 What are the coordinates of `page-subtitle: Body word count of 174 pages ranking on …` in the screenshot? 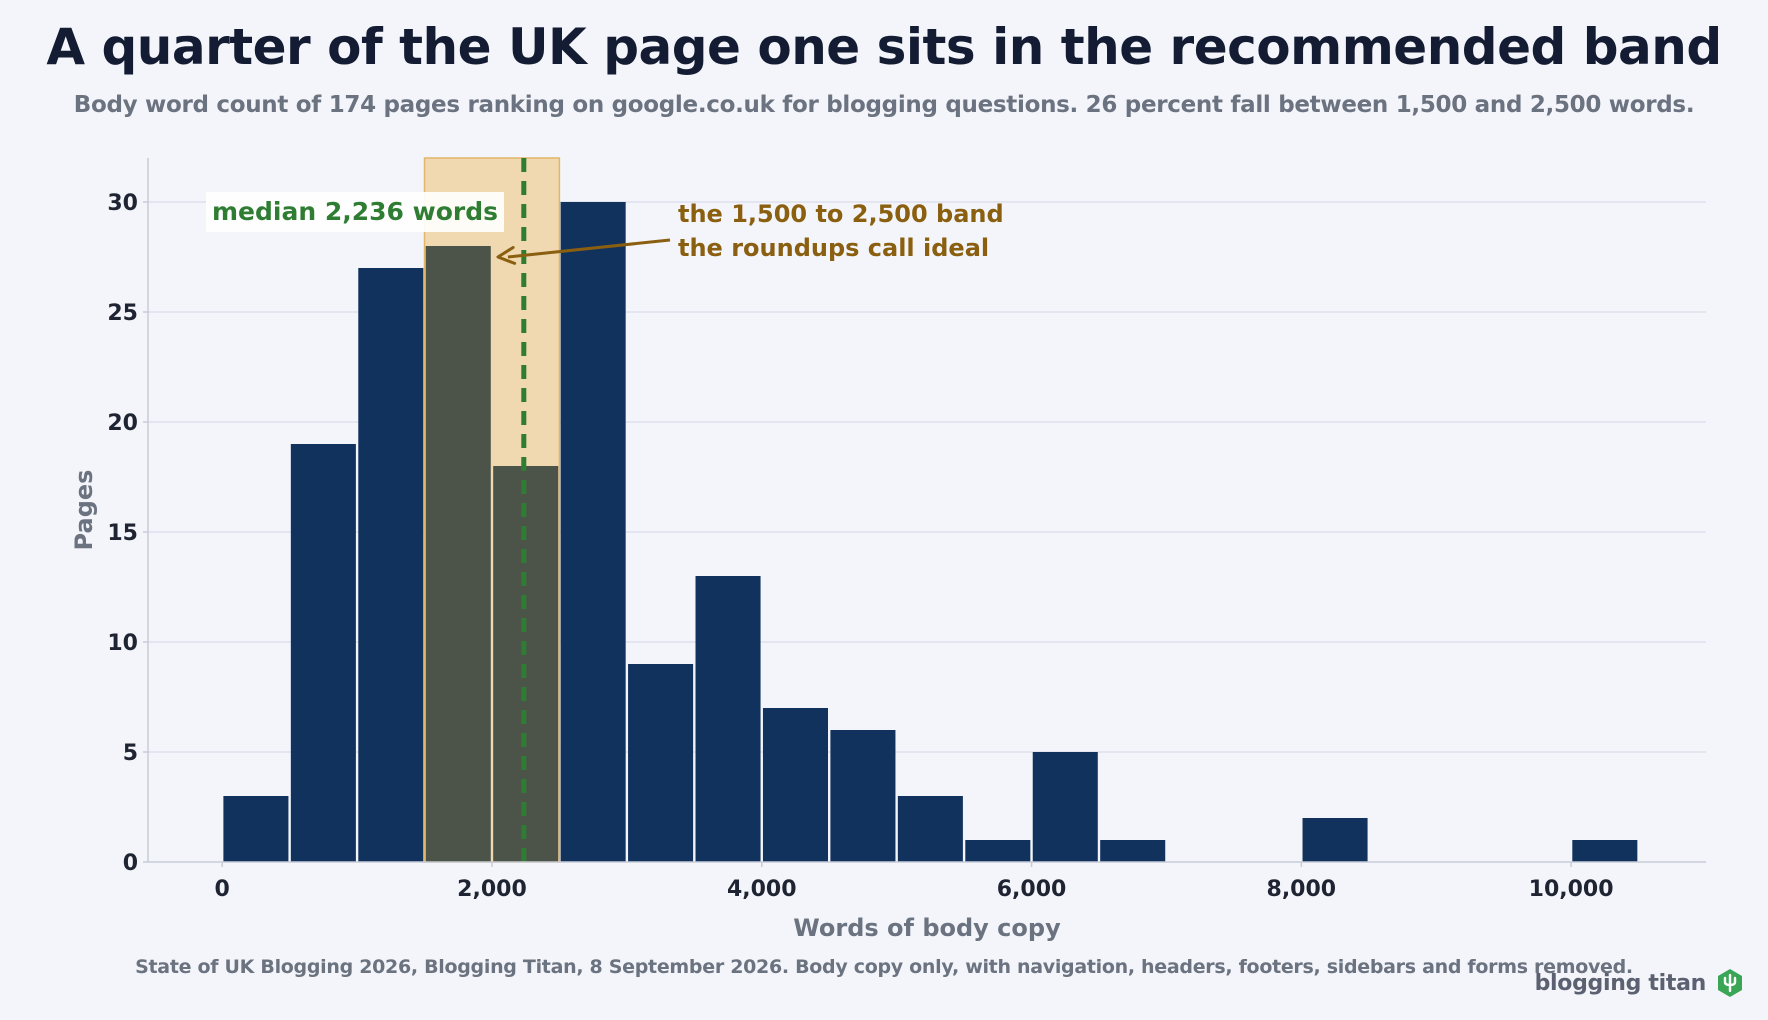 It's located at (884, 105).